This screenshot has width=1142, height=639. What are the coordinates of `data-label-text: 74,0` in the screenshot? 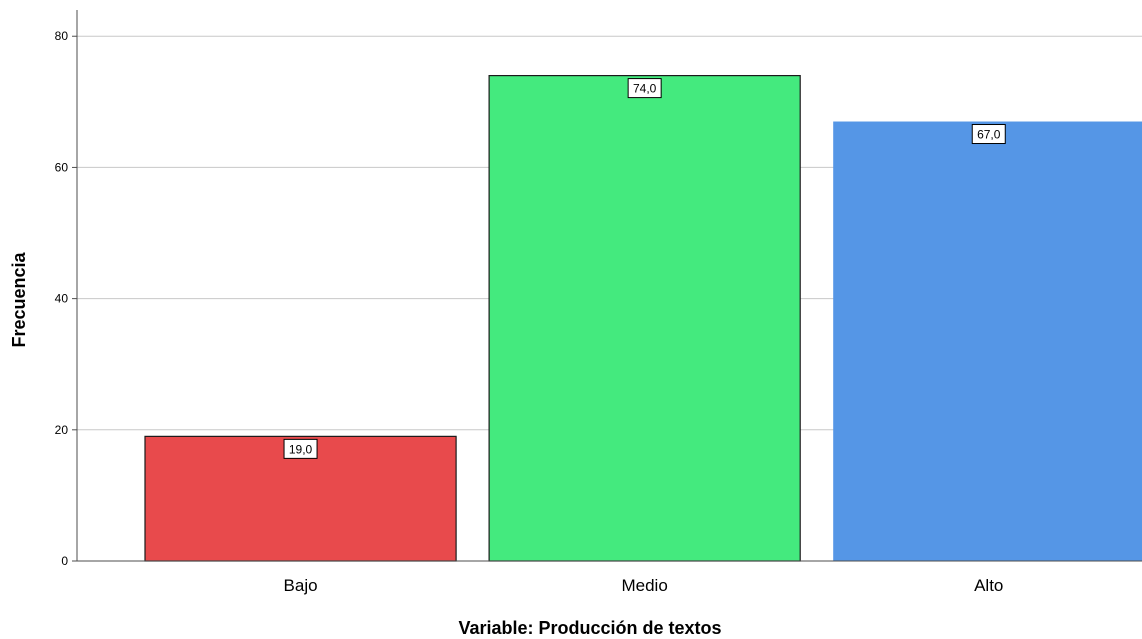 It's located at (645, 89).